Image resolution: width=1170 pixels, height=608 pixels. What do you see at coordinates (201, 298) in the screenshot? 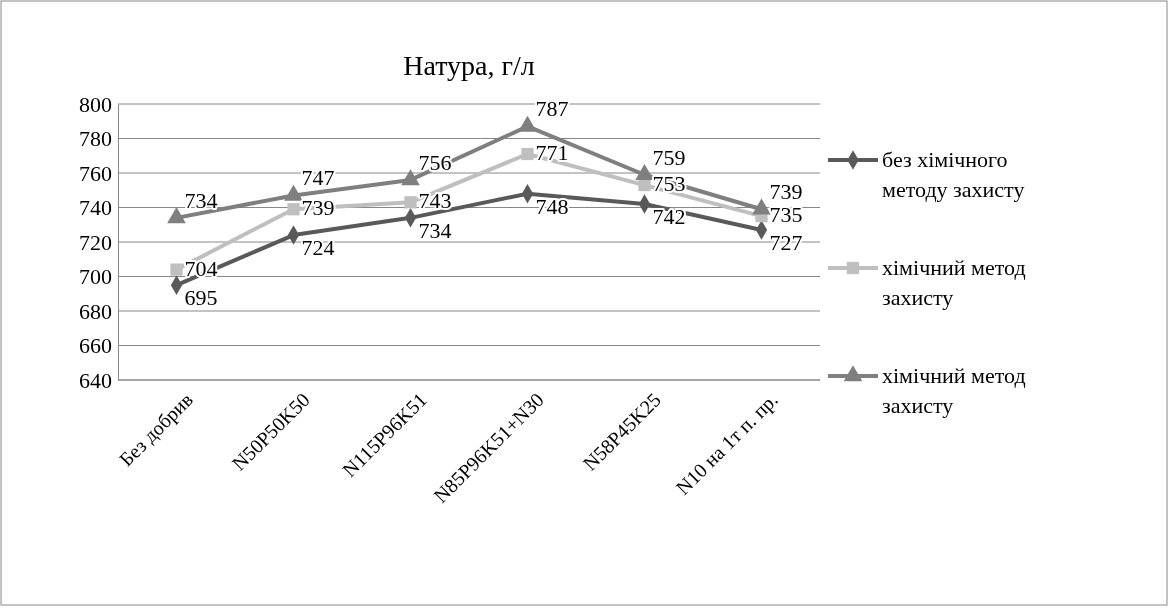
I see `data-label: 695` at bounding box center [201, 298].